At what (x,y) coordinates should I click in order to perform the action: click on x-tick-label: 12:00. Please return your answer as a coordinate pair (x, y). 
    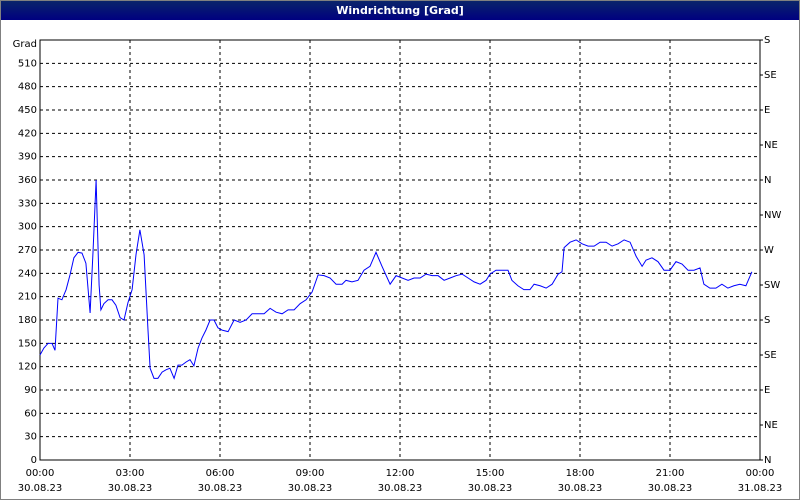
    Looking at the image, I should click on (400, 473).